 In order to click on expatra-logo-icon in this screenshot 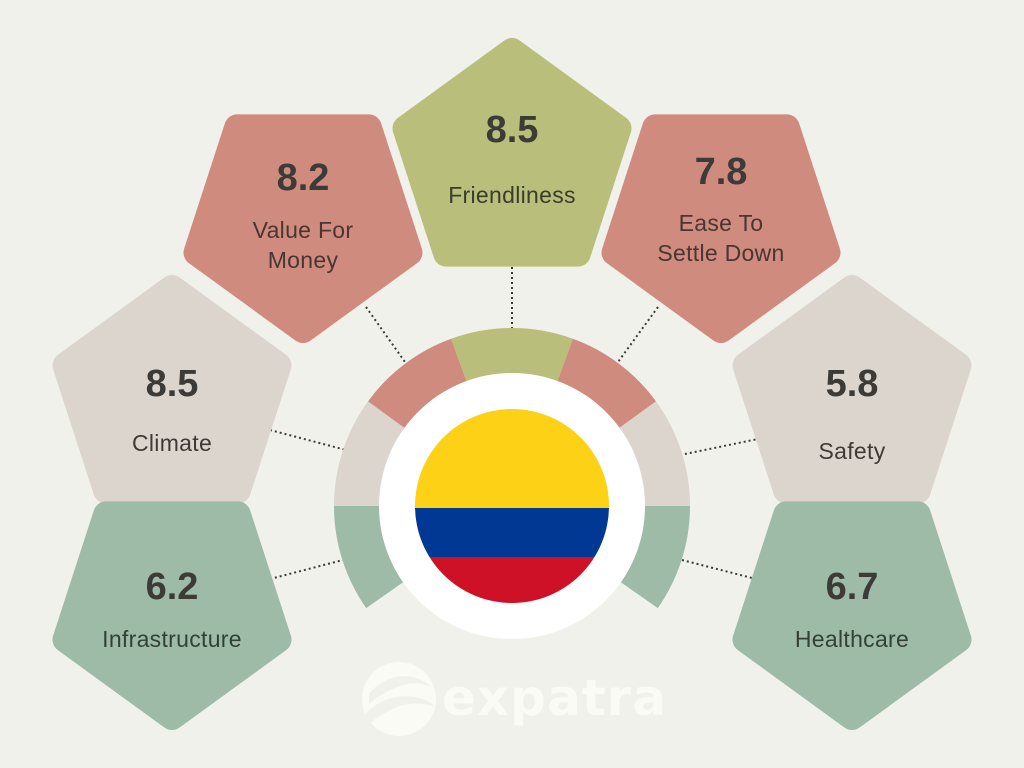, I will do `click(399, 699)`.